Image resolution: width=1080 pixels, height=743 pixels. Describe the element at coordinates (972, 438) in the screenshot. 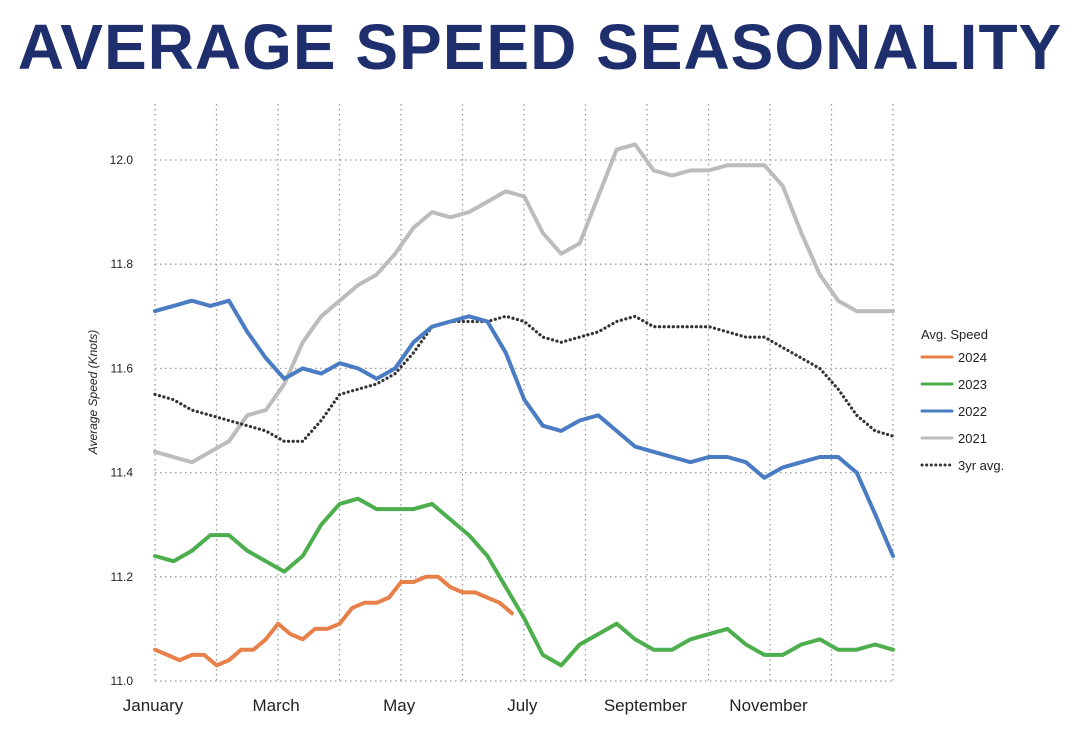

I see `legend-label: 2021` at that location.